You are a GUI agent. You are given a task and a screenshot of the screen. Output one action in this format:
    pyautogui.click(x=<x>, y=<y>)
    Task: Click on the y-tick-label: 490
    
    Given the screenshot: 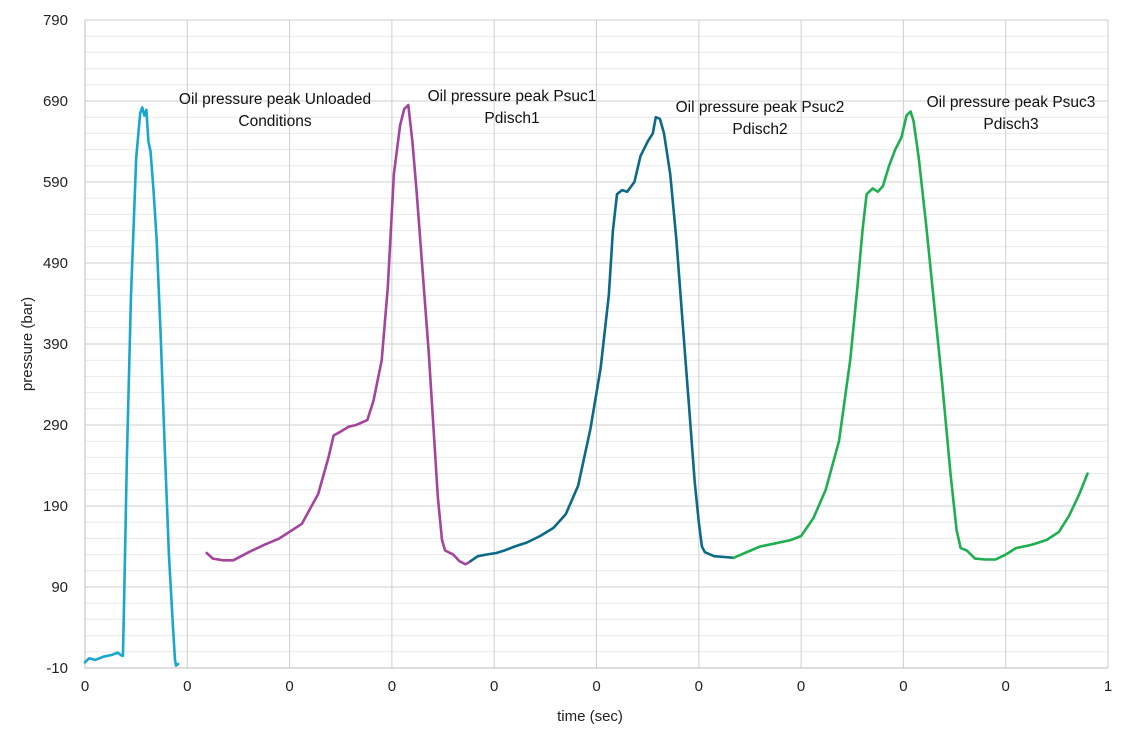 What is the action you would take?
    pyautogui.click(x=55, y=263)
    